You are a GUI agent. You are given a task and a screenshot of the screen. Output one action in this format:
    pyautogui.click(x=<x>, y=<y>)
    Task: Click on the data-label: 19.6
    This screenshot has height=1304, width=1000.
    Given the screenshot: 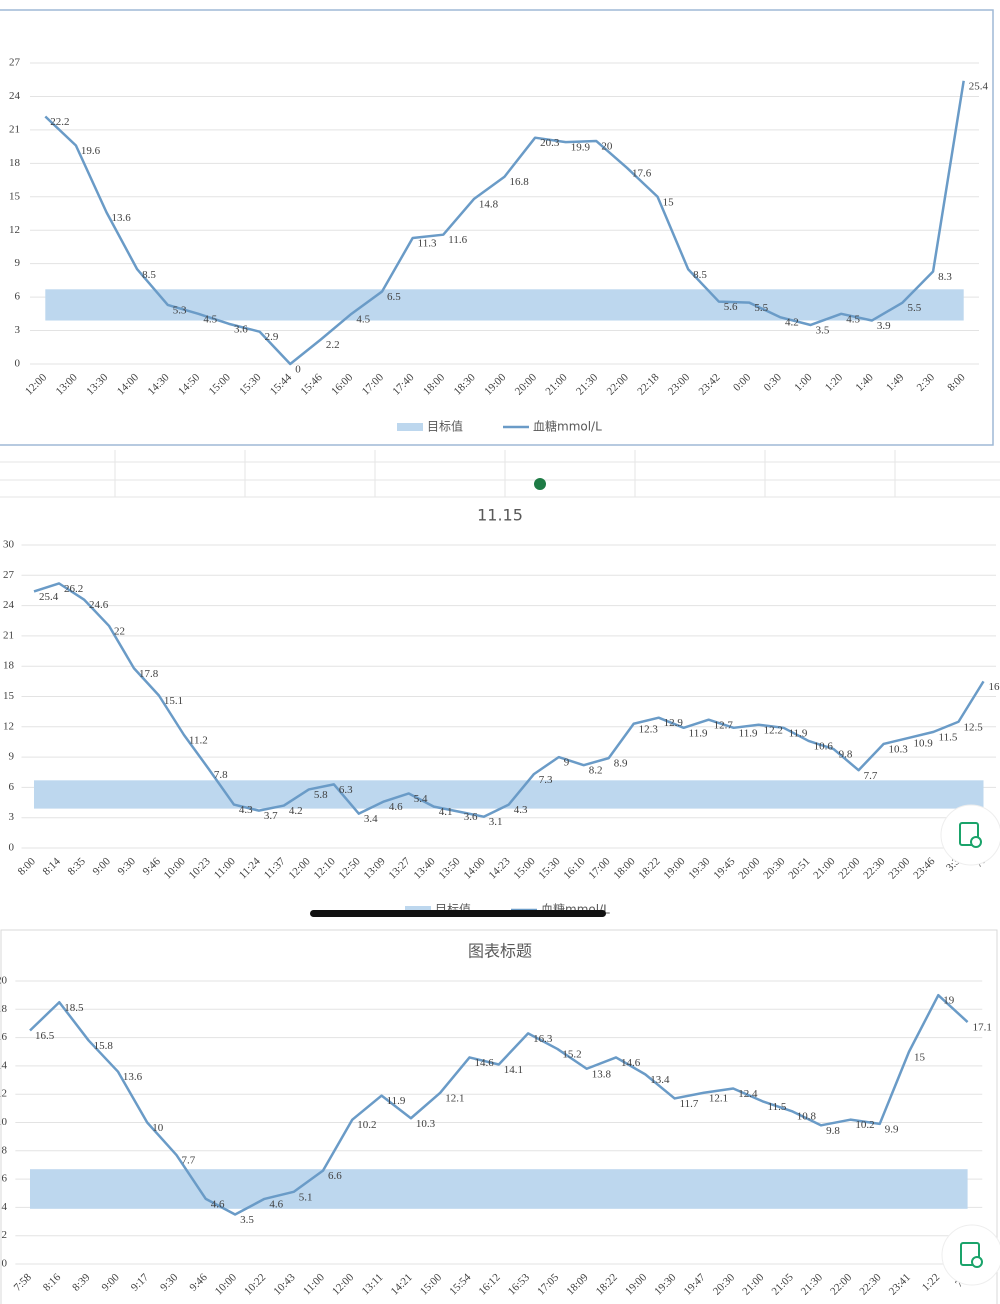 What is the action you would take?
    pyautogui.click(x=91, y=151)
    